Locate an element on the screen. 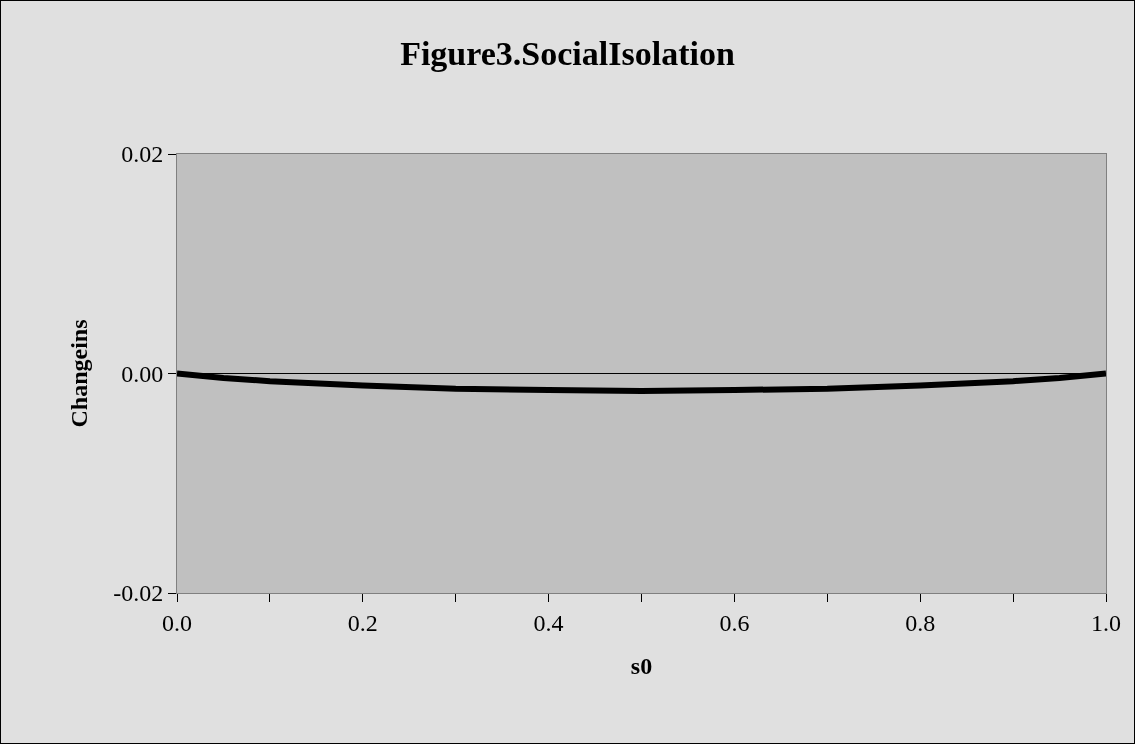  x-tick-label: 0.2 is located at coordinates (362, 622).